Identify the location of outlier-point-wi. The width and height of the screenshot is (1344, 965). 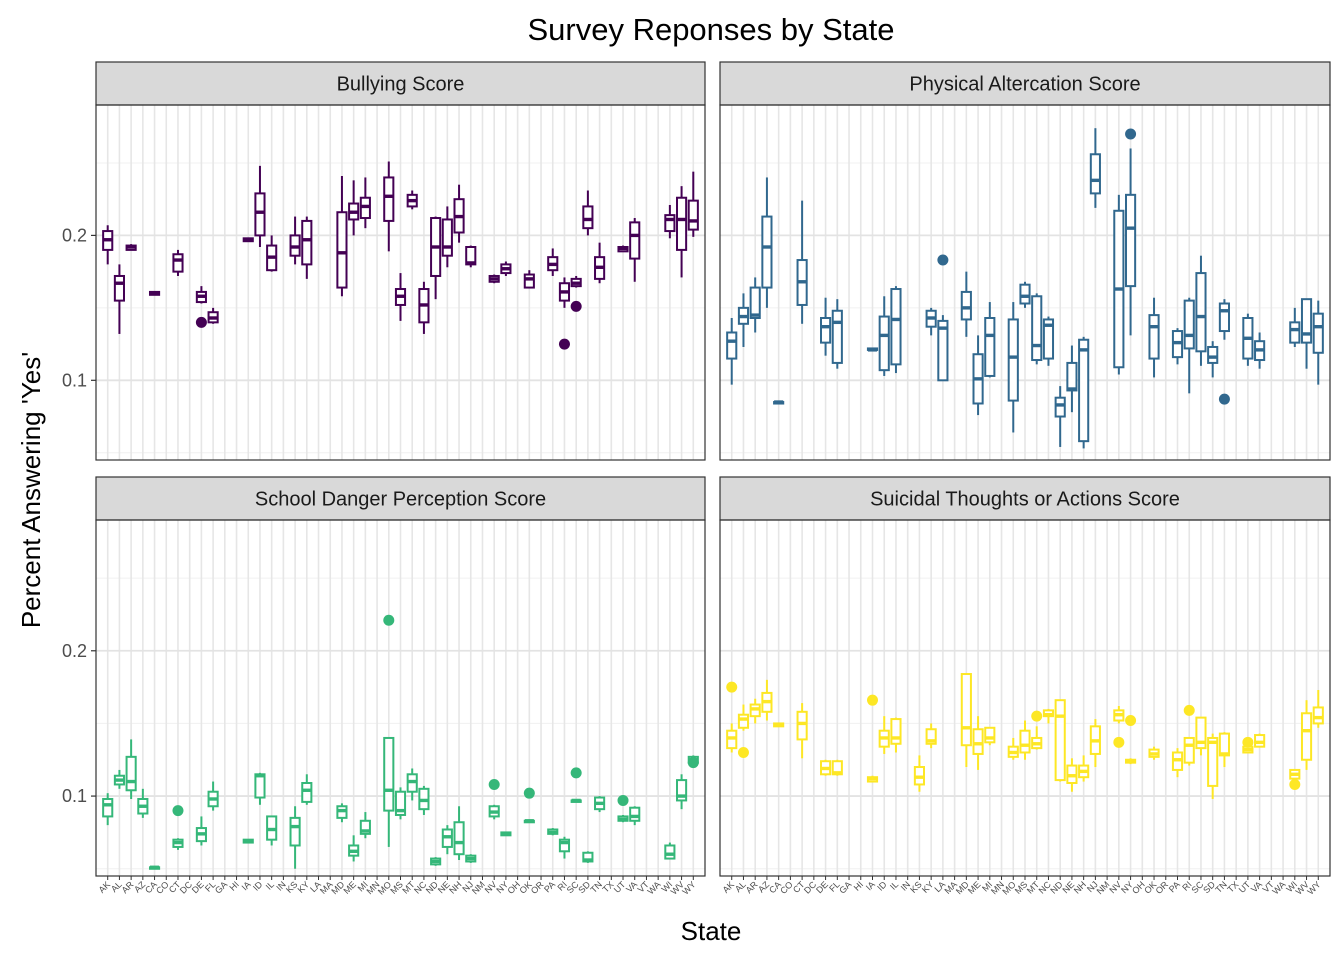
(1295, 784).